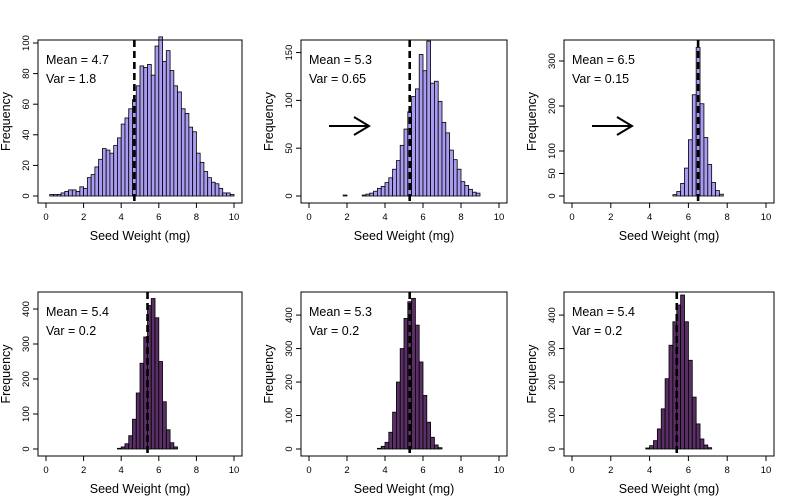 Image resolution: width=792 pixels, height=504 pixels. What do you see at coordinates (337, 79) in the screenshot?
I see `stat-annotation: Var = 0.65` at bounding box center [337, 79].